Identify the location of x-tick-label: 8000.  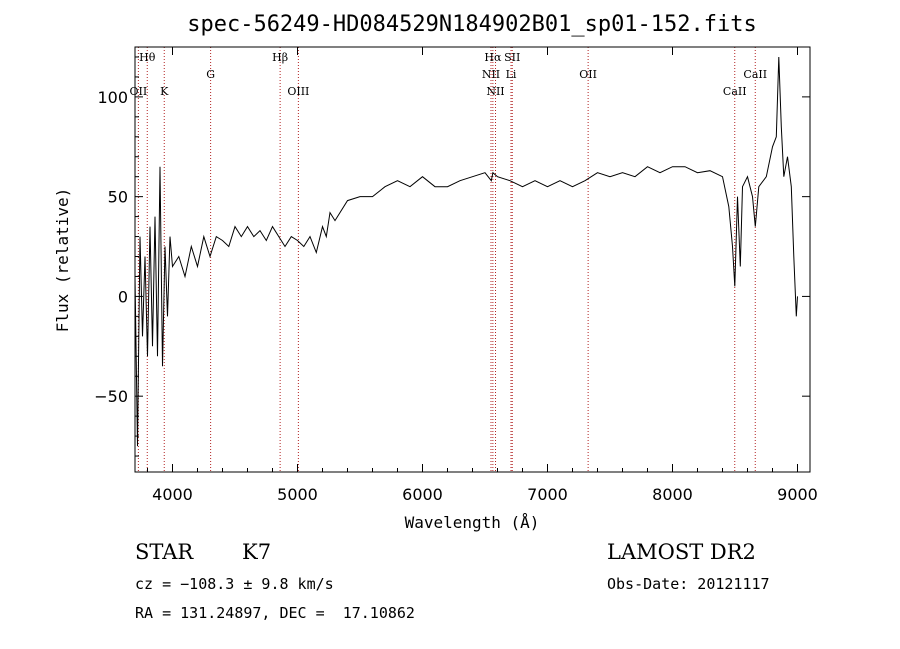
(672, 494).